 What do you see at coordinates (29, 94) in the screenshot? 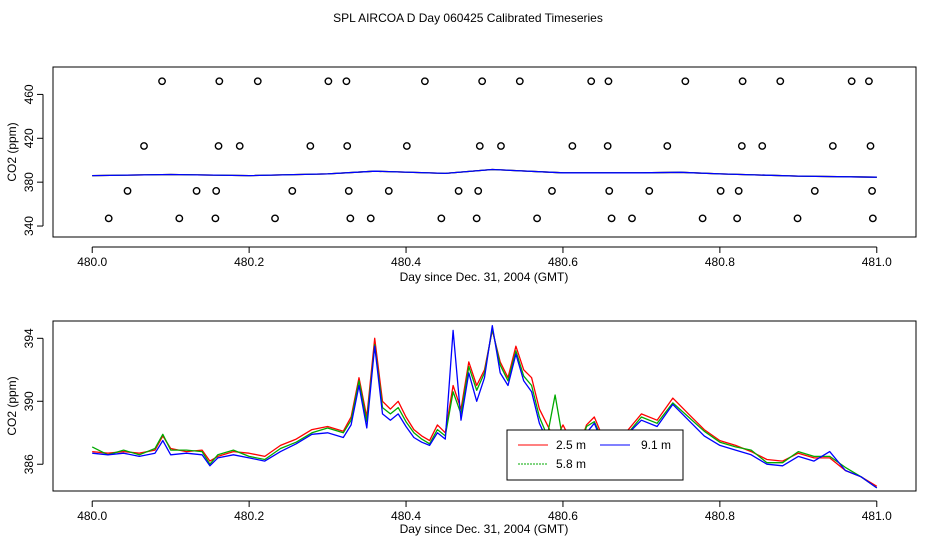
I see `top-y-tick-label: 460` at bounding box center [29, 94].